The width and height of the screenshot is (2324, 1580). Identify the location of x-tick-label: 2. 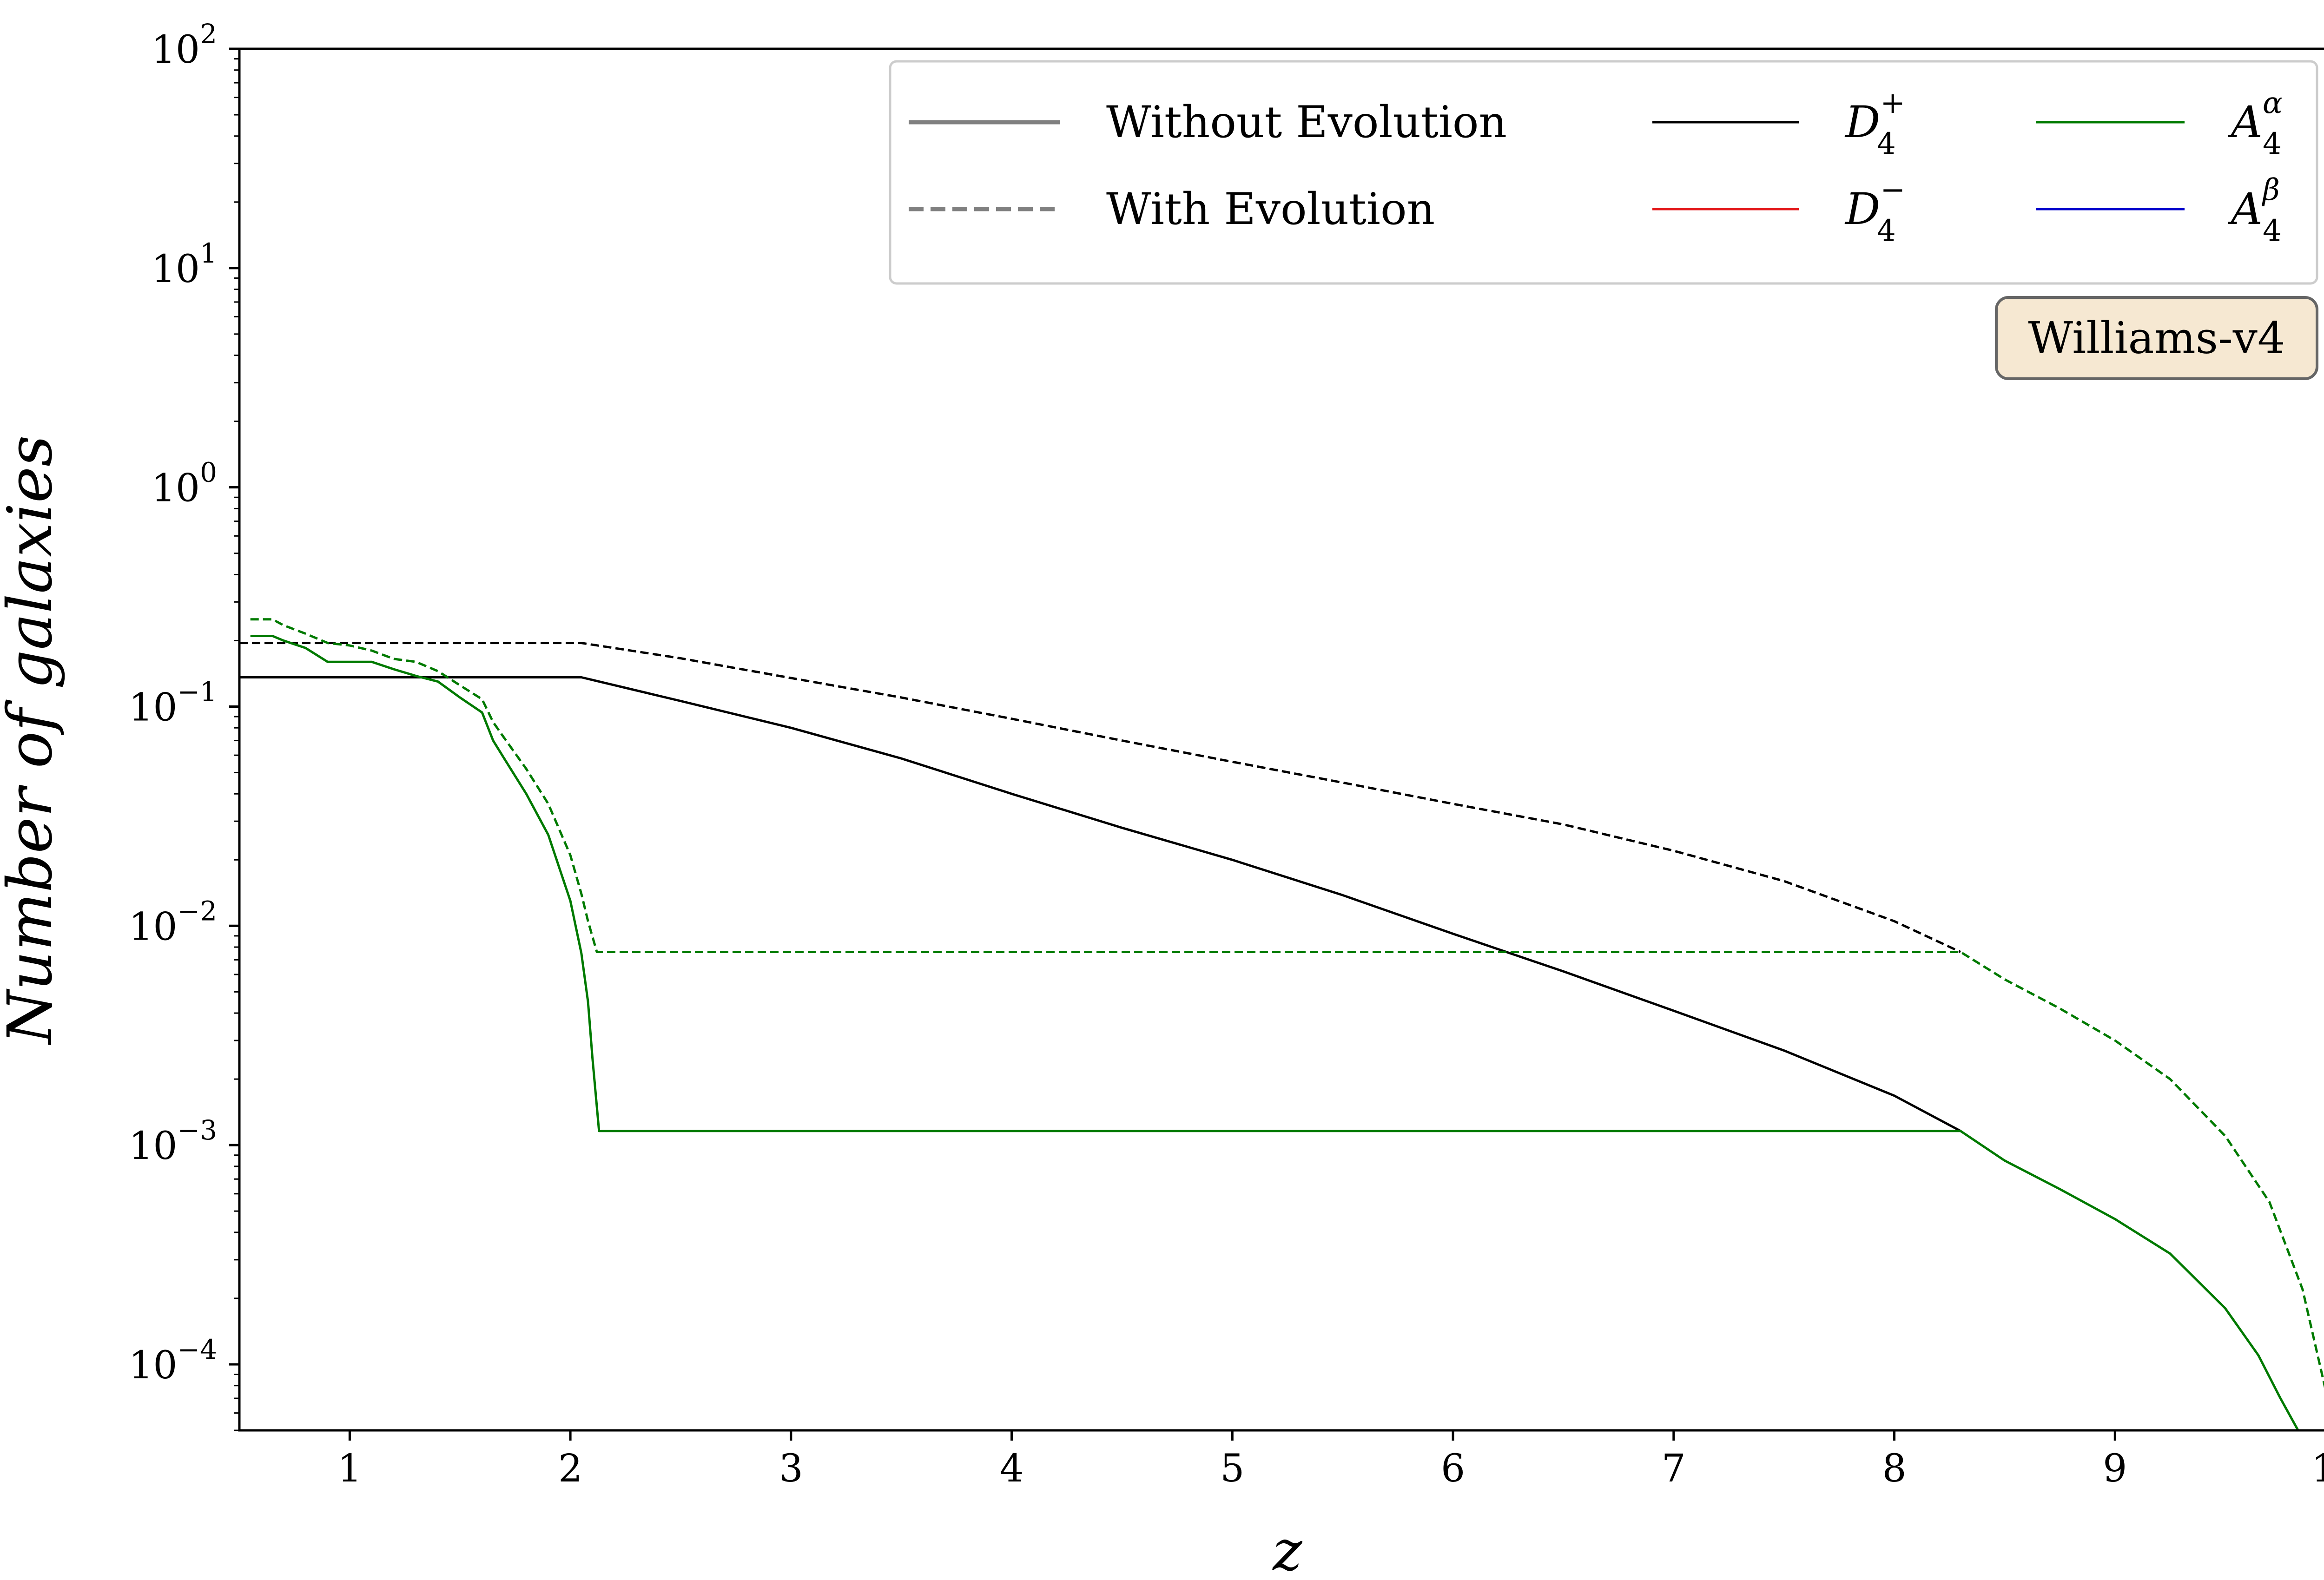
(570, 1469).